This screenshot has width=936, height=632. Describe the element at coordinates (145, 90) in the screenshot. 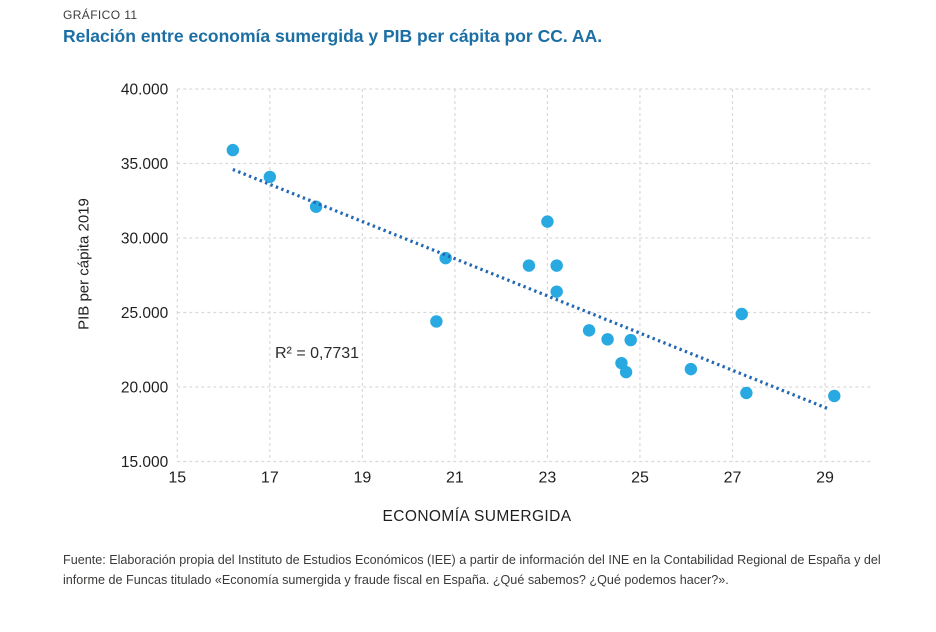

I see `y-tick-label: 40.000` at that location.